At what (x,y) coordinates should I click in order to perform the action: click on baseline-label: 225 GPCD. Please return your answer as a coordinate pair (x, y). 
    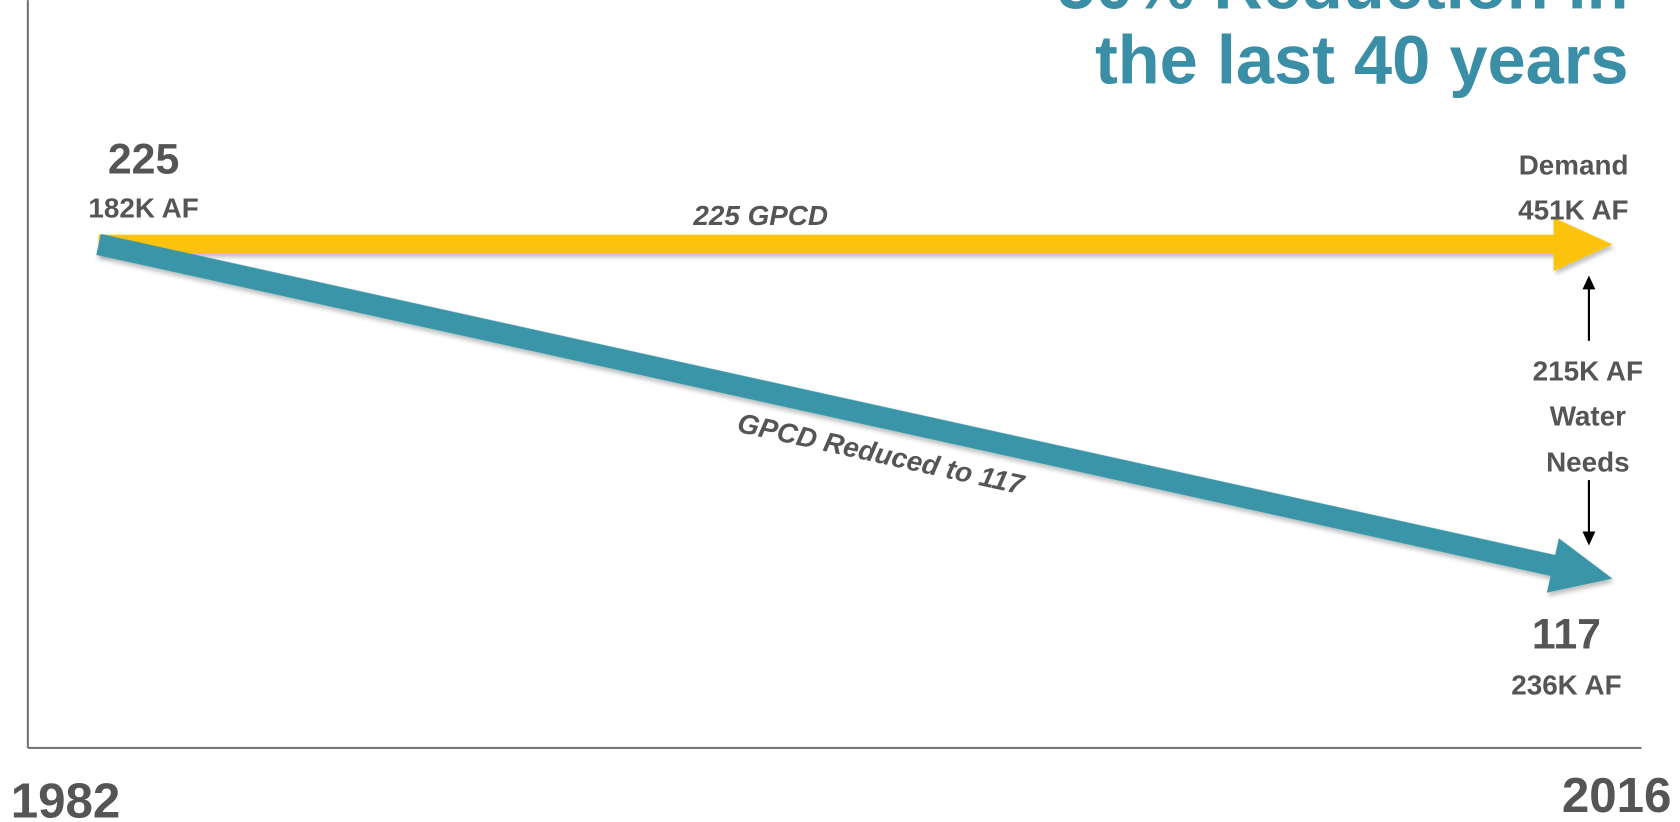
    Looking at the image, I should click on (760, 215).